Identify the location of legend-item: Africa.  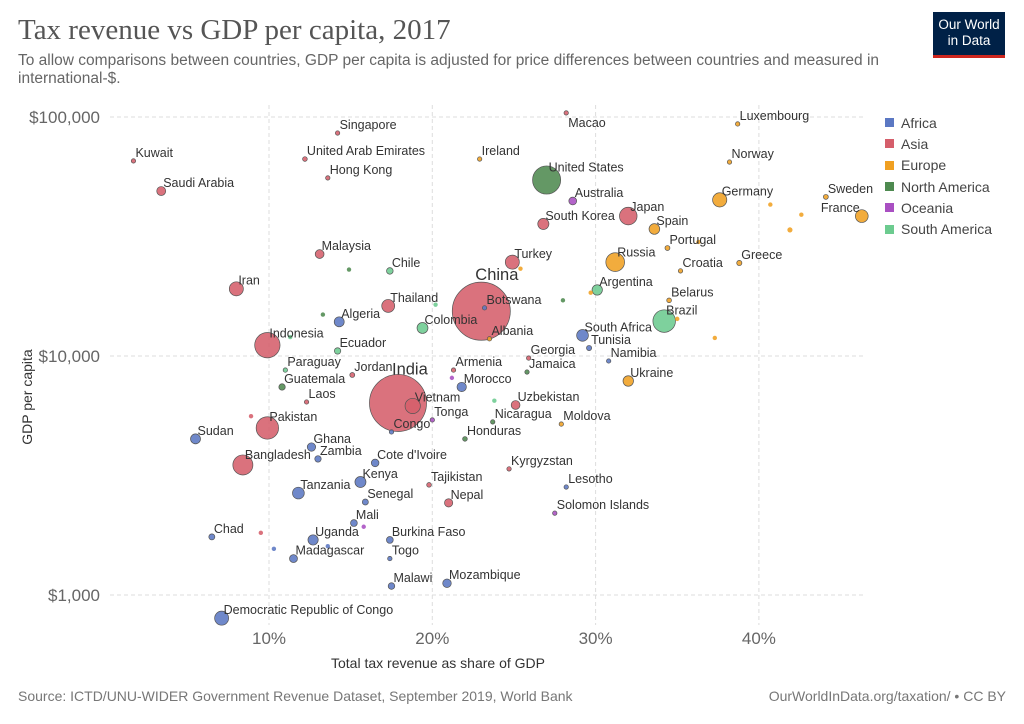
(938, 122).